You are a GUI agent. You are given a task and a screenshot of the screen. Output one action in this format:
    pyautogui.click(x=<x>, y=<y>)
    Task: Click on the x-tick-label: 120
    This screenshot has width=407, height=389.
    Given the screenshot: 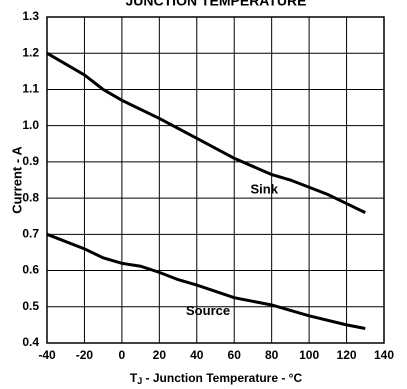 What is the action you would take?
    pyautogui.click(x=347, y=355)
    